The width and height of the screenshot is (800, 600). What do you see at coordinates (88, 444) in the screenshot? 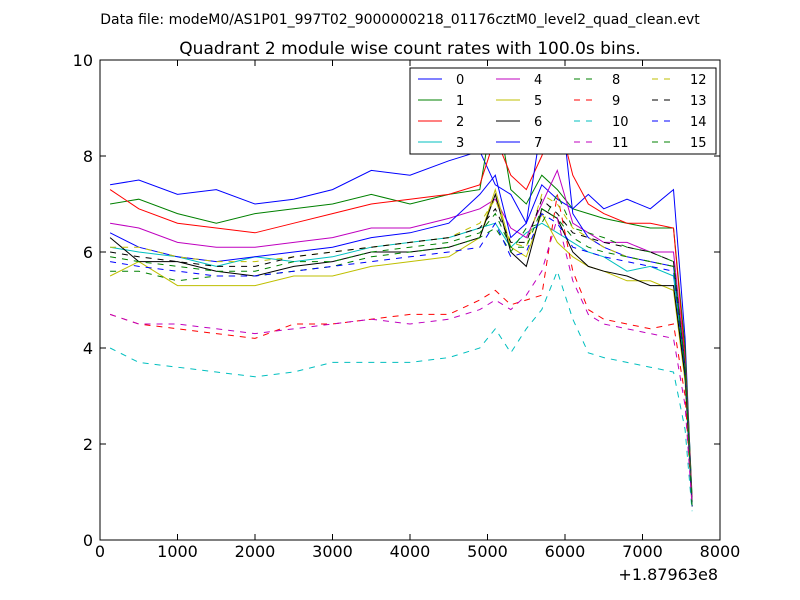
I see `y-tick-label: 2` at bounding box center [88, 444].